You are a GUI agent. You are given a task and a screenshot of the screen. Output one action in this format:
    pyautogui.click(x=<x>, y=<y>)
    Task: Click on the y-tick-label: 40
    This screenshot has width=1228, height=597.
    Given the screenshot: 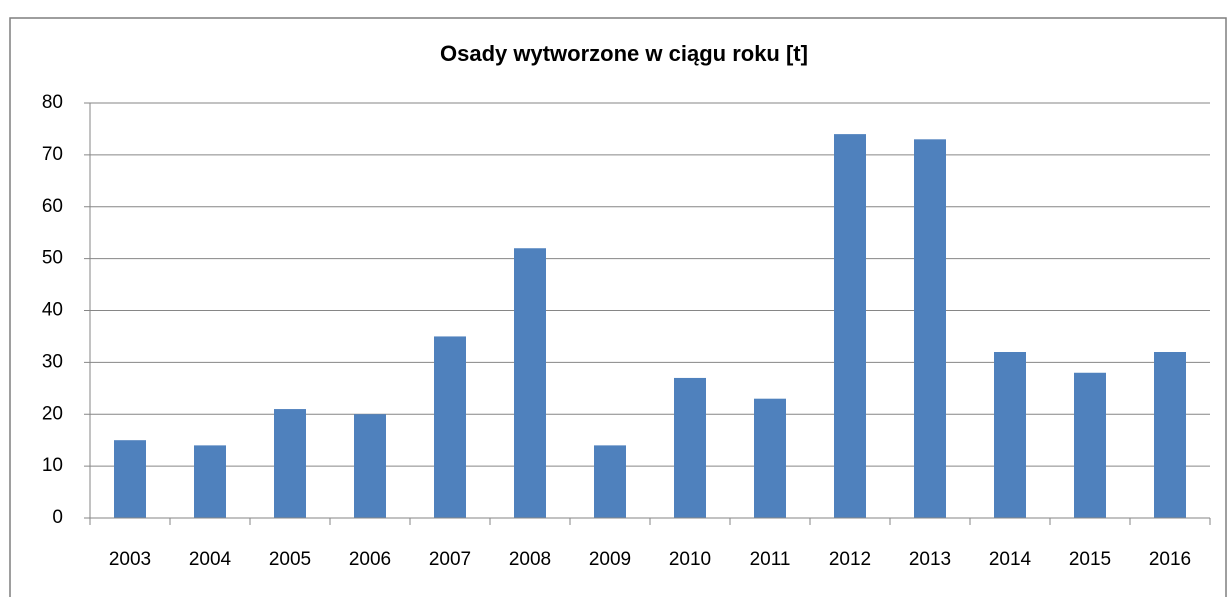 What is the action you would take?
    pyautogui.click(x=52, y=310)
    